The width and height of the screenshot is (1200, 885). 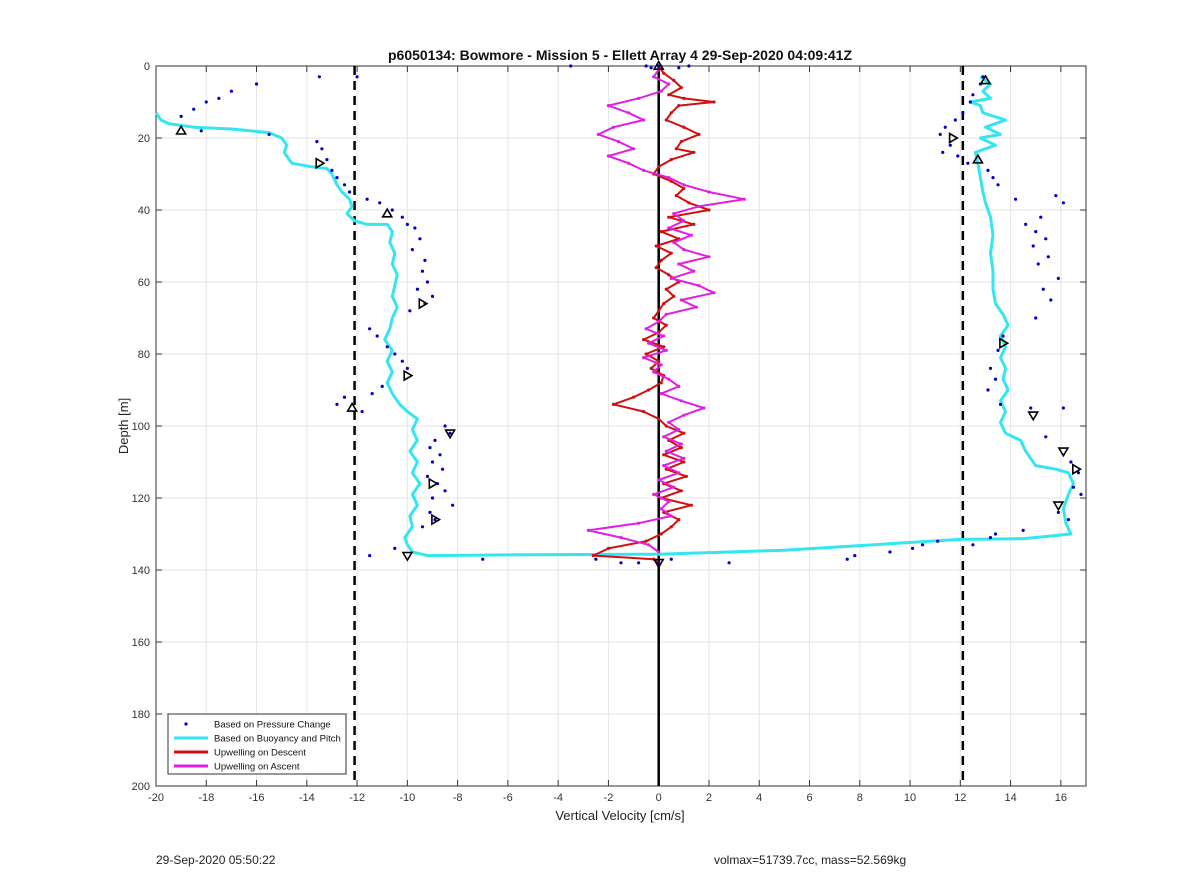 What do you see at coordinates (141, 571) in the screenshot?
I see `y-tick-label: 140` at bounding box center [141, 571].